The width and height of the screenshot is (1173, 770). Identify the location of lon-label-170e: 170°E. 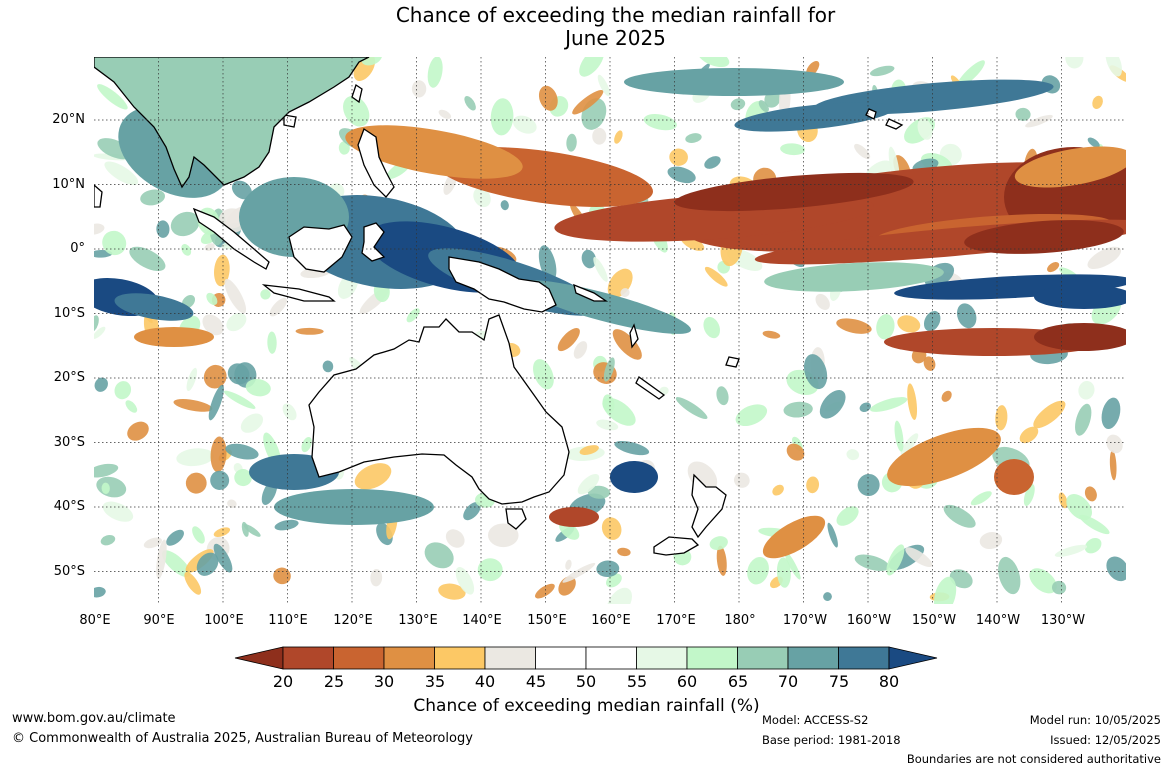
(676, 620).